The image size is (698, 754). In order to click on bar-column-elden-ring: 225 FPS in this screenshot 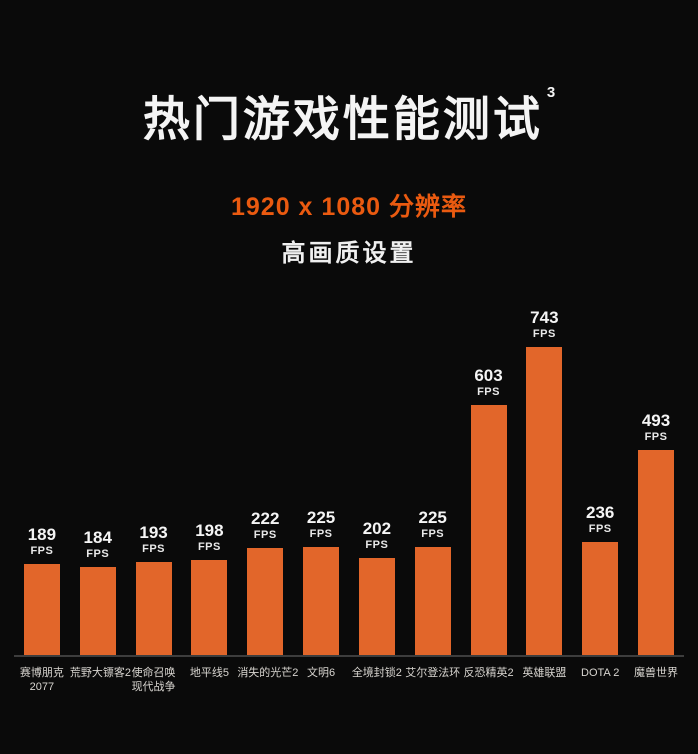, I will do `click(433, 581)`.